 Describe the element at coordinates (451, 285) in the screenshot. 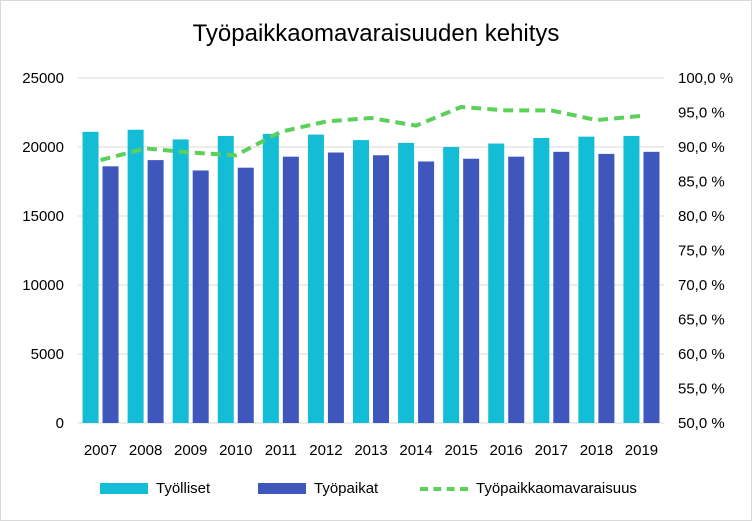

I see `bar-tyolliset-2015` at that location.